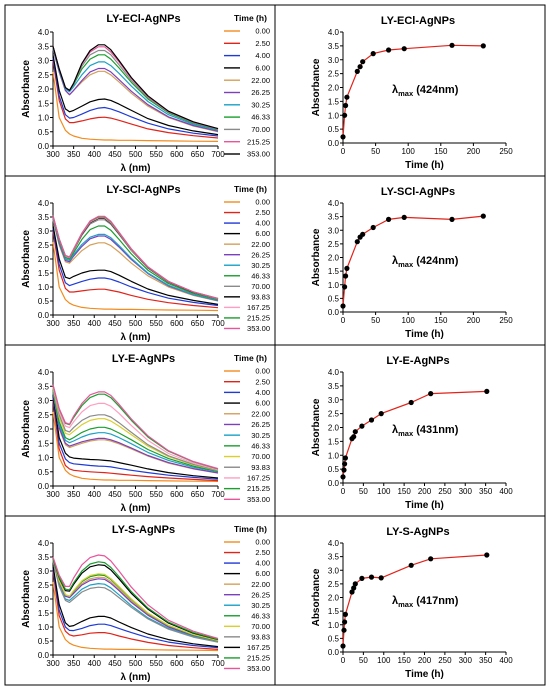 The image size is (550, 690). What do you see at coordinates (418, 21) in the screenshot?
I see `panel-title: LY-ECl-AgNPs` at bounding box center [418, 21].